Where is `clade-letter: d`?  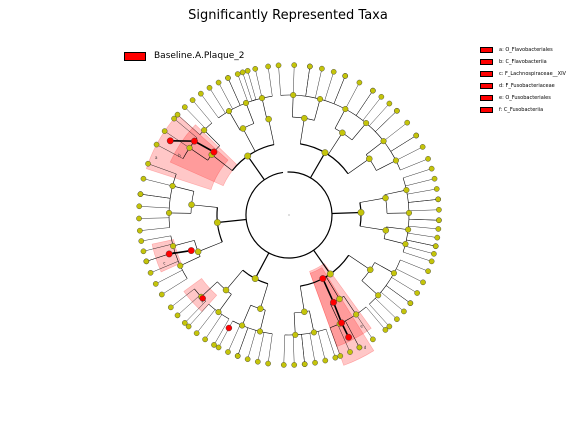 clade-letter: d is located at coordinates (365, 347).